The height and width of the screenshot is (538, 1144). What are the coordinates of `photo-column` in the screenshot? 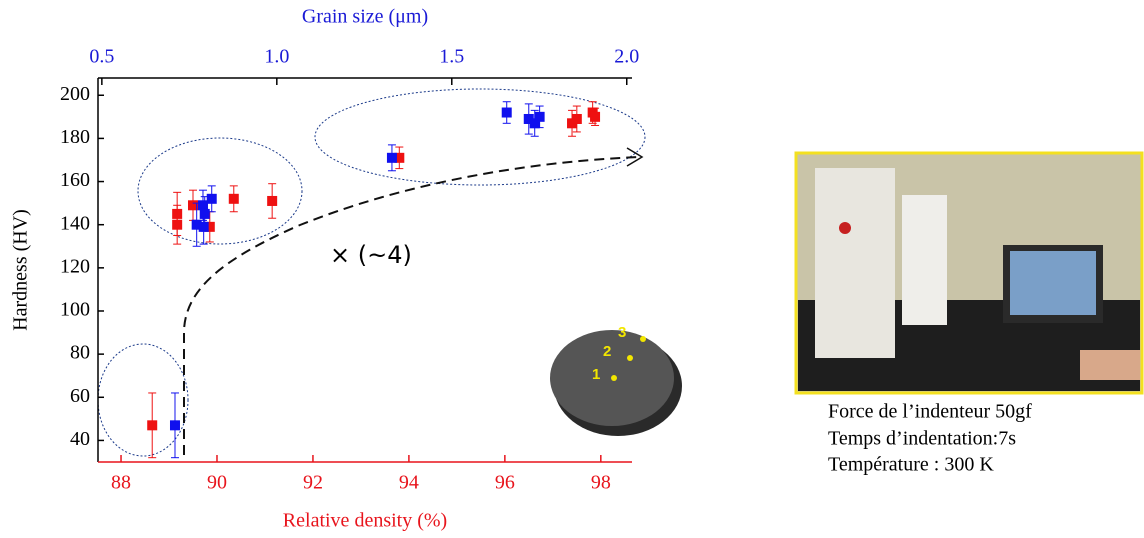 It's located at (924, 260).